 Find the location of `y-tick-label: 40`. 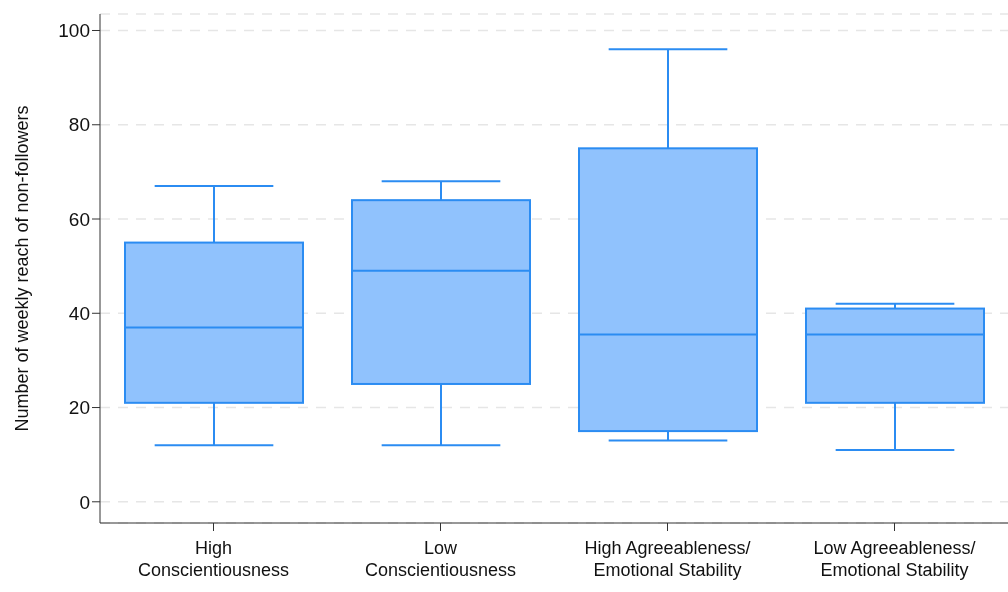

y-tick-label: 40 is located at coordinates (79, 314).